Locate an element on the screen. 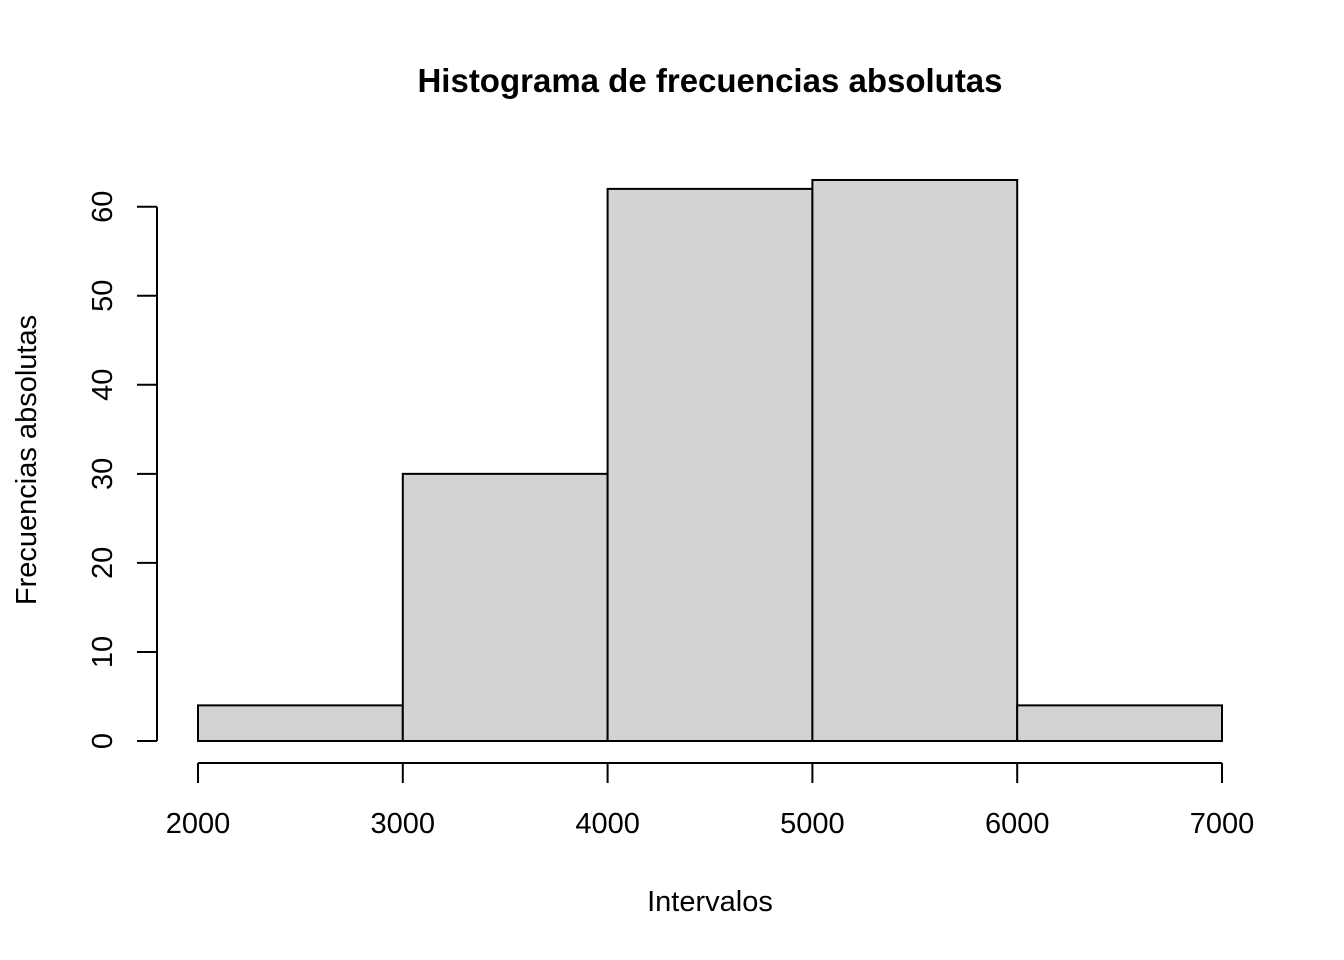  chart-title: Histograma de frecuencias absolutas is located at coordinates (709, 80).